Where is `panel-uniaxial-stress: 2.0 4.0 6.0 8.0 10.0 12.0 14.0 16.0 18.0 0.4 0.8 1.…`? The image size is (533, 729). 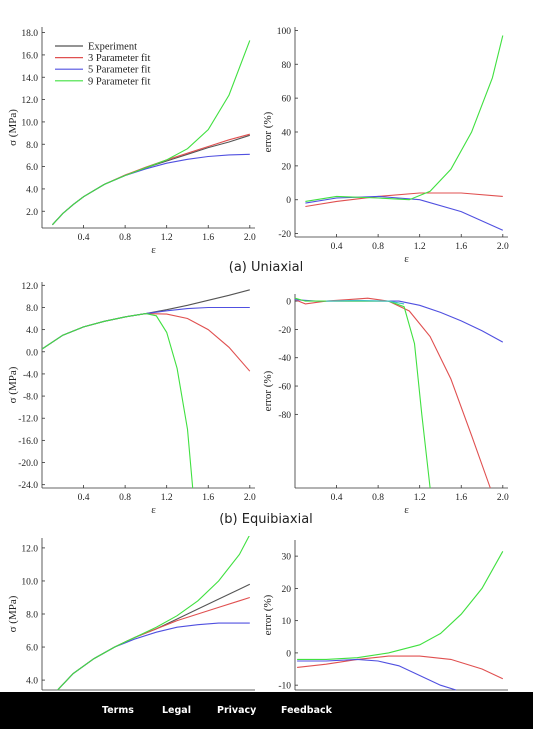
panel-uniaxial-stress: 2.0 4.0 6.0 8.0 10.0 12.0 14.0 16.0 18.0 0.4 0.8 1.… is located at coordinates (131, 141).